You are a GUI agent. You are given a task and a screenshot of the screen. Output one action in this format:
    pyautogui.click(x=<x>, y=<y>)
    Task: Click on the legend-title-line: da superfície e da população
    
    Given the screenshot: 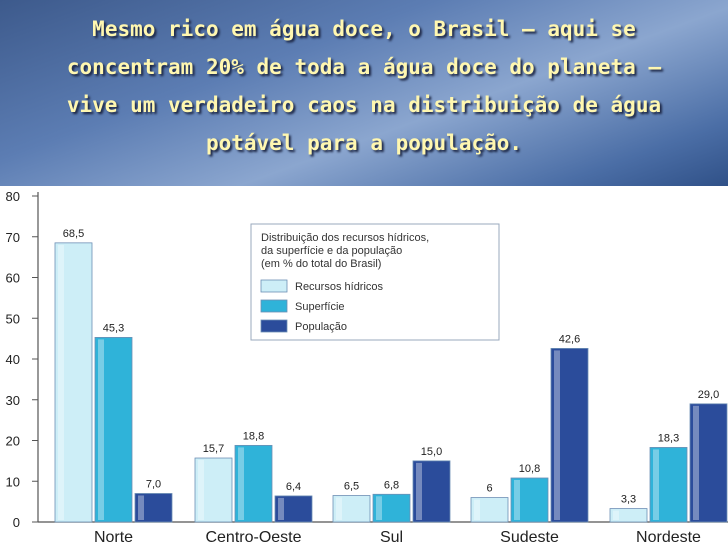 What is the action you would take?
    pyautogui.click(x=331, y=251)
    